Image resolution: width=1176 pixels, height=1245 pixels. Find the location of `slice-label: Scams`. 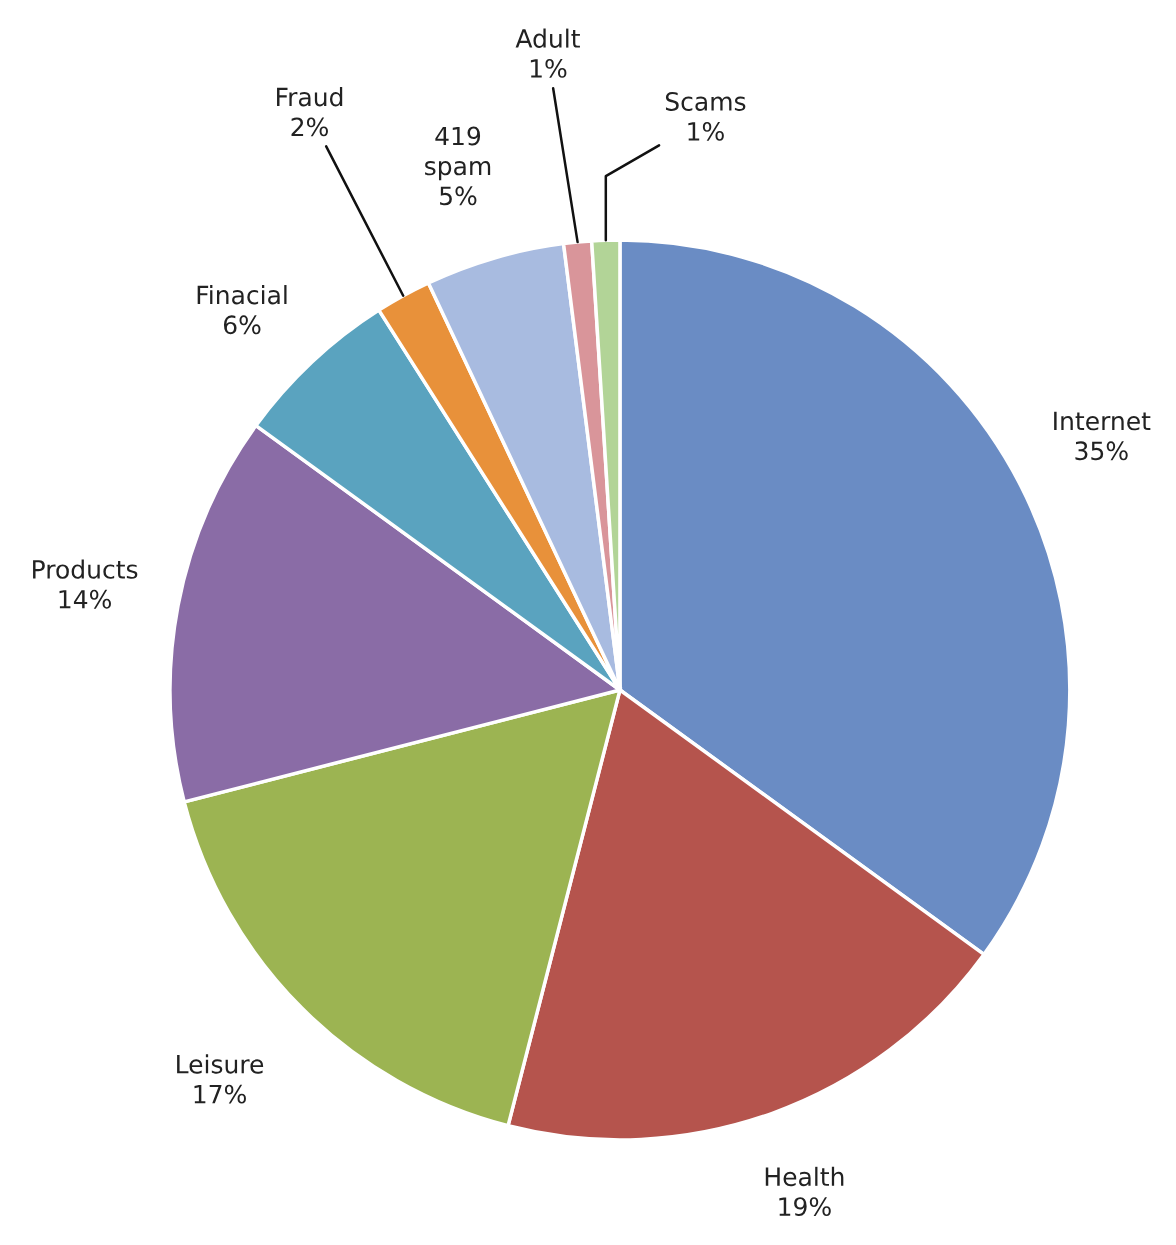

slice-label: Scams is located at coordinates (705, 101).